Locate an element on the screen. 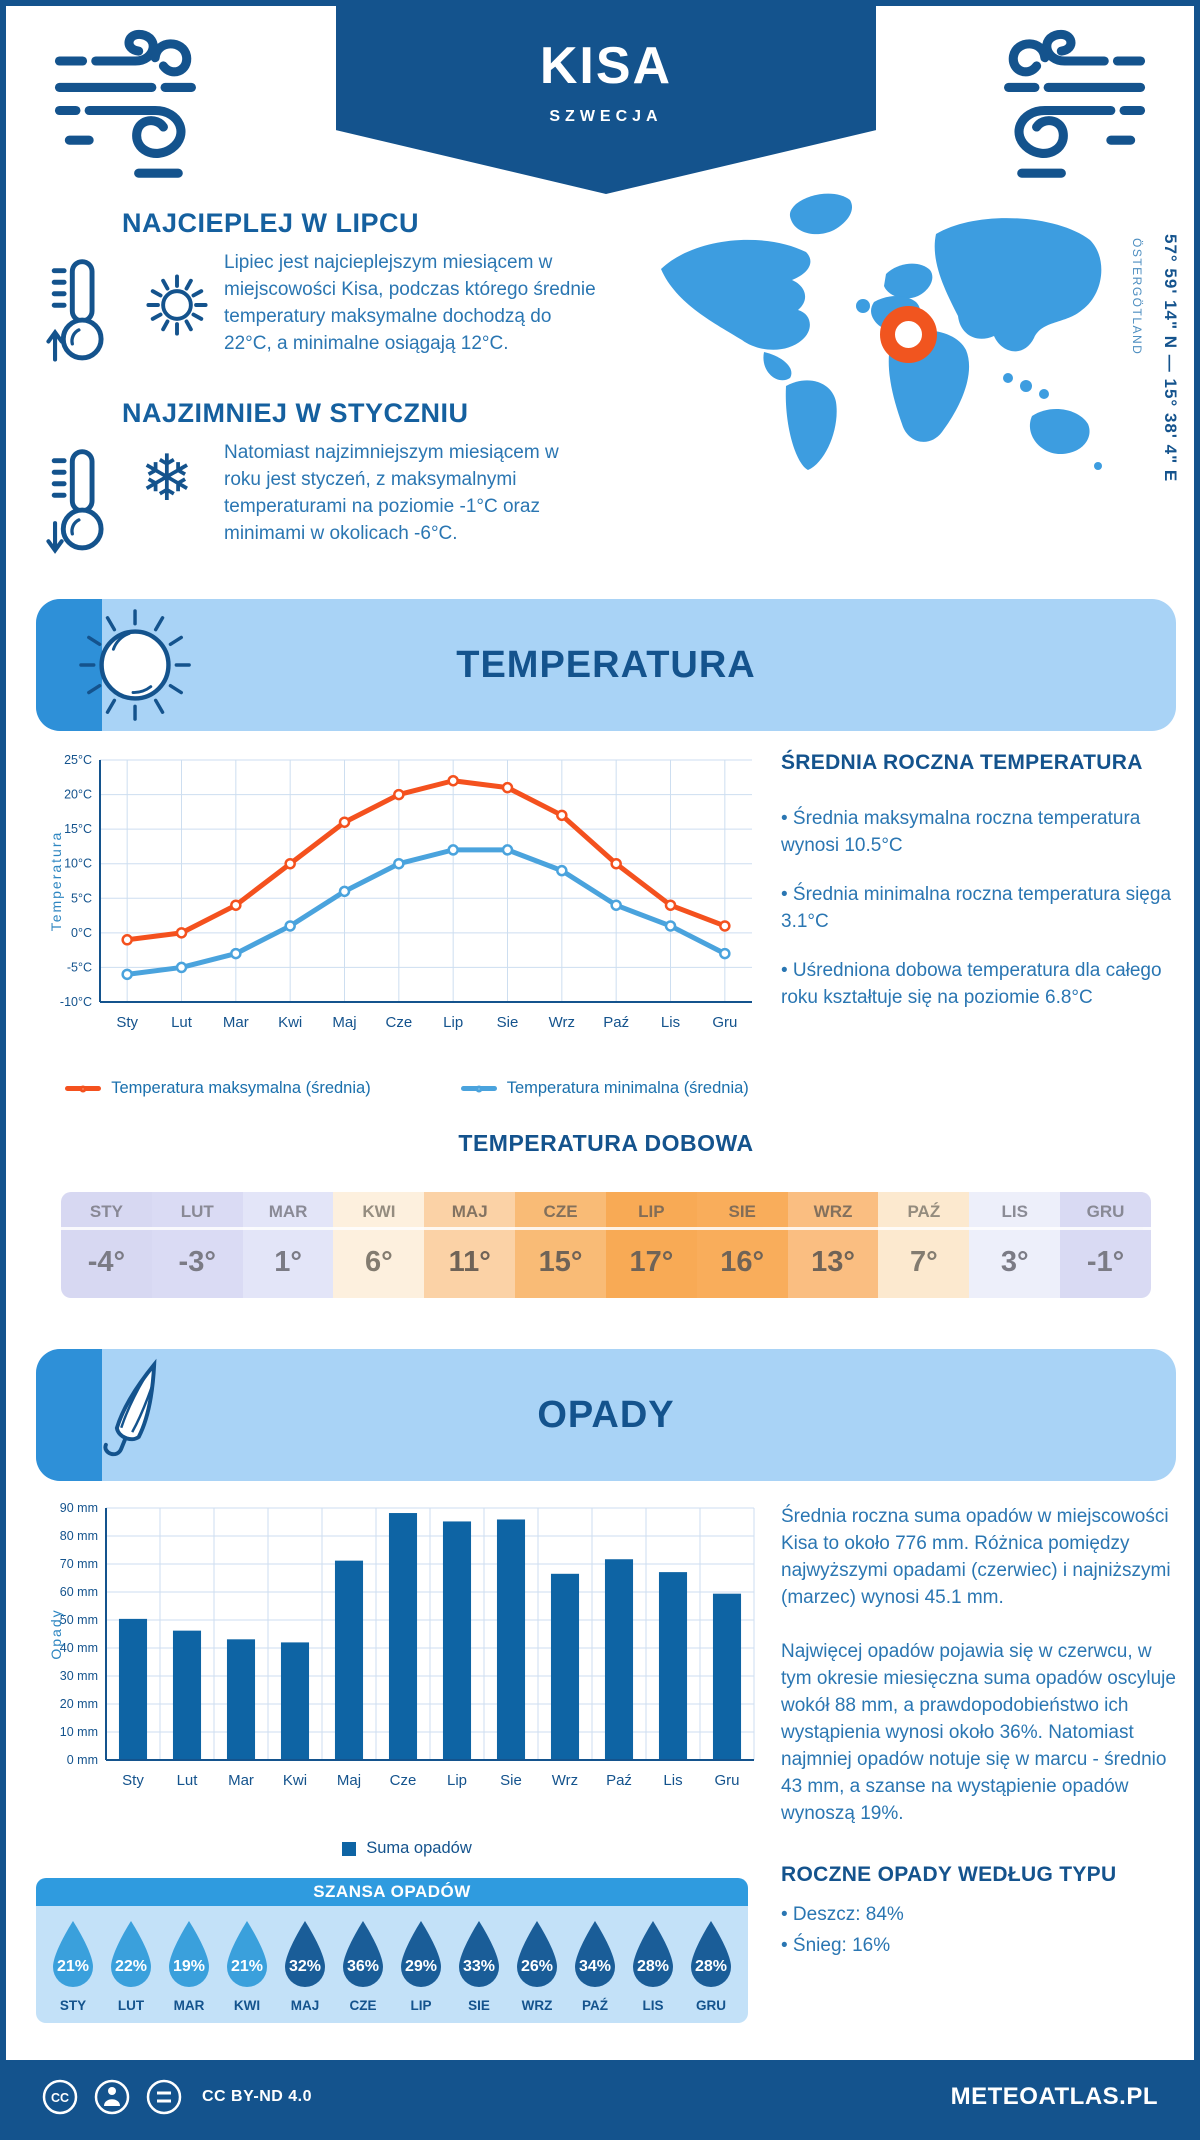 This screenshot has height=2140, width=1200. daily-temp-value: 1° is located at coordinates (288, 1262).